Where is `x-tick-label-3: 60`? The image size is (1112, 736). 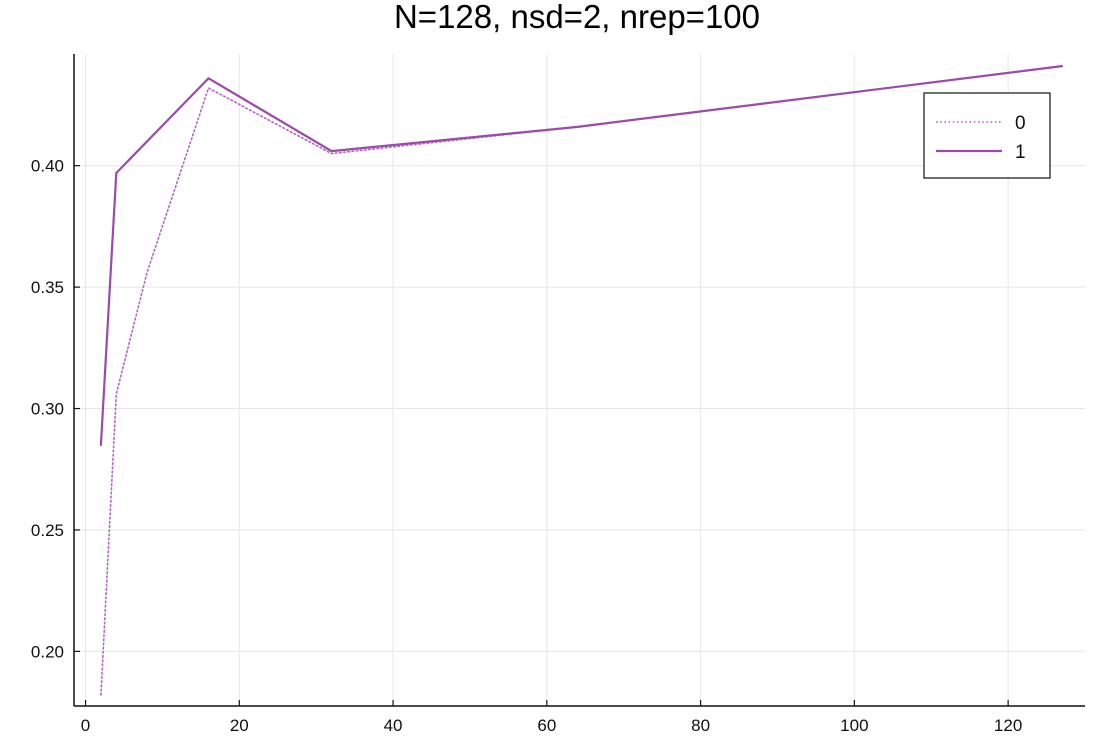
x-tick-label-3: 60 is located at coordinates (546, 725).